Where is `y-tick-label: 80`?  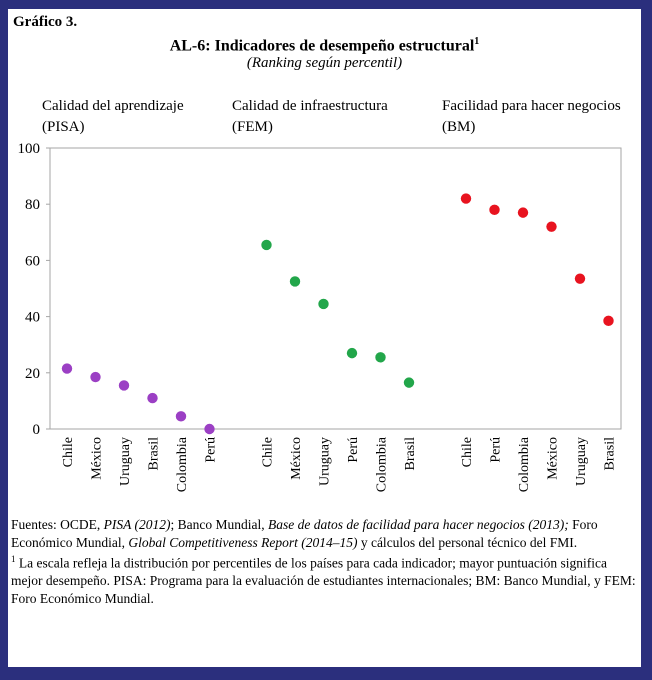
y-tick-label: 80 is located at coordinates (32, 205).